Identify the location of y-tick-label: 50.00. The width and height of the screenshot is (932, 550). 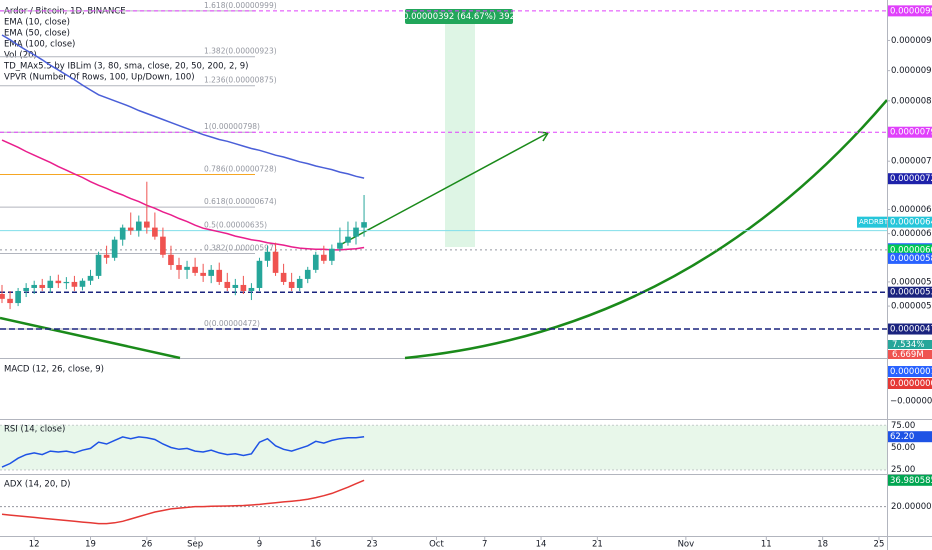
(903, 448).